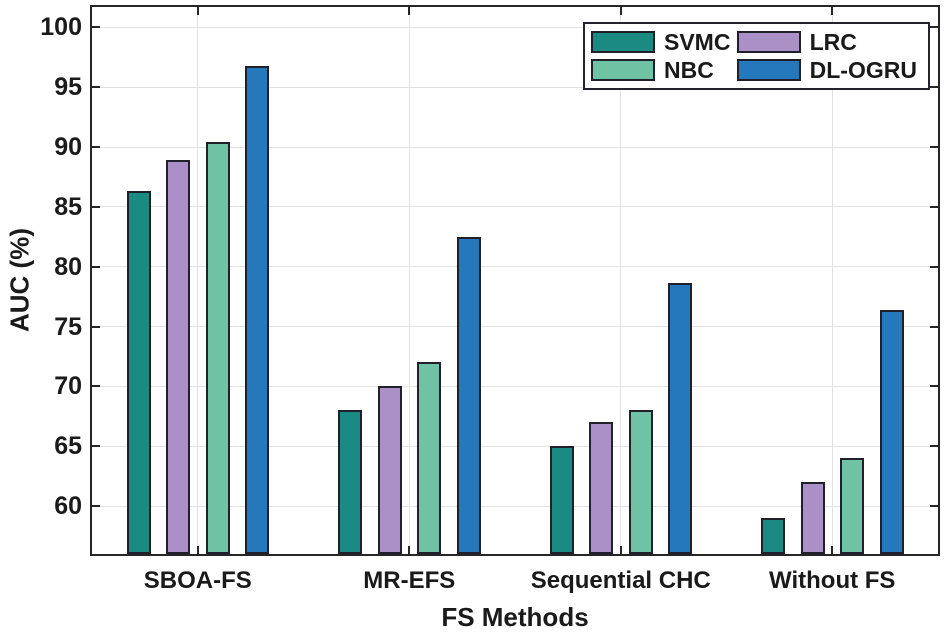 The image size is (950, 636). Describe the element at coordinates (217, 348) in the screenshot. I see `bar-nbc-sboa-fs` at that location.